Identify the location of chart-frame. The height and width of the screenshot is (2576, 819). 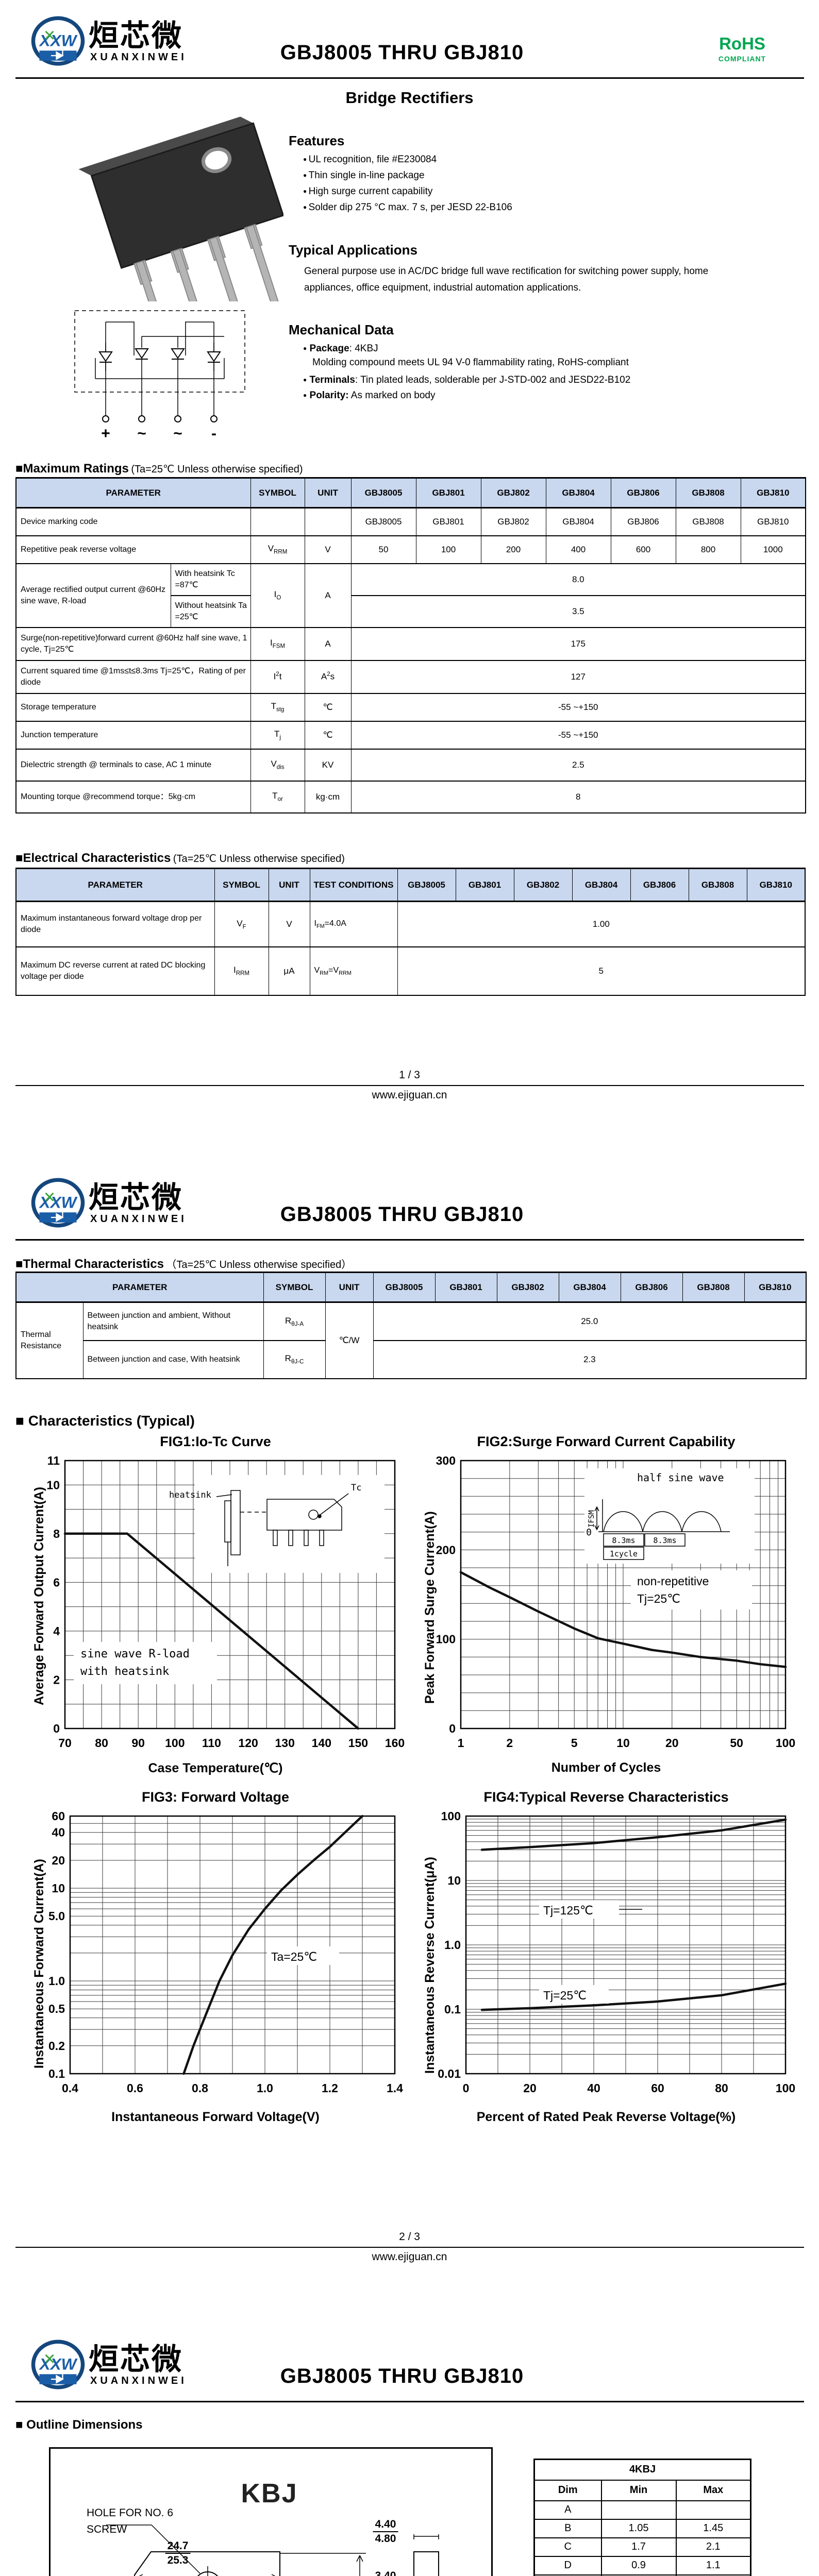
(624, 1595).